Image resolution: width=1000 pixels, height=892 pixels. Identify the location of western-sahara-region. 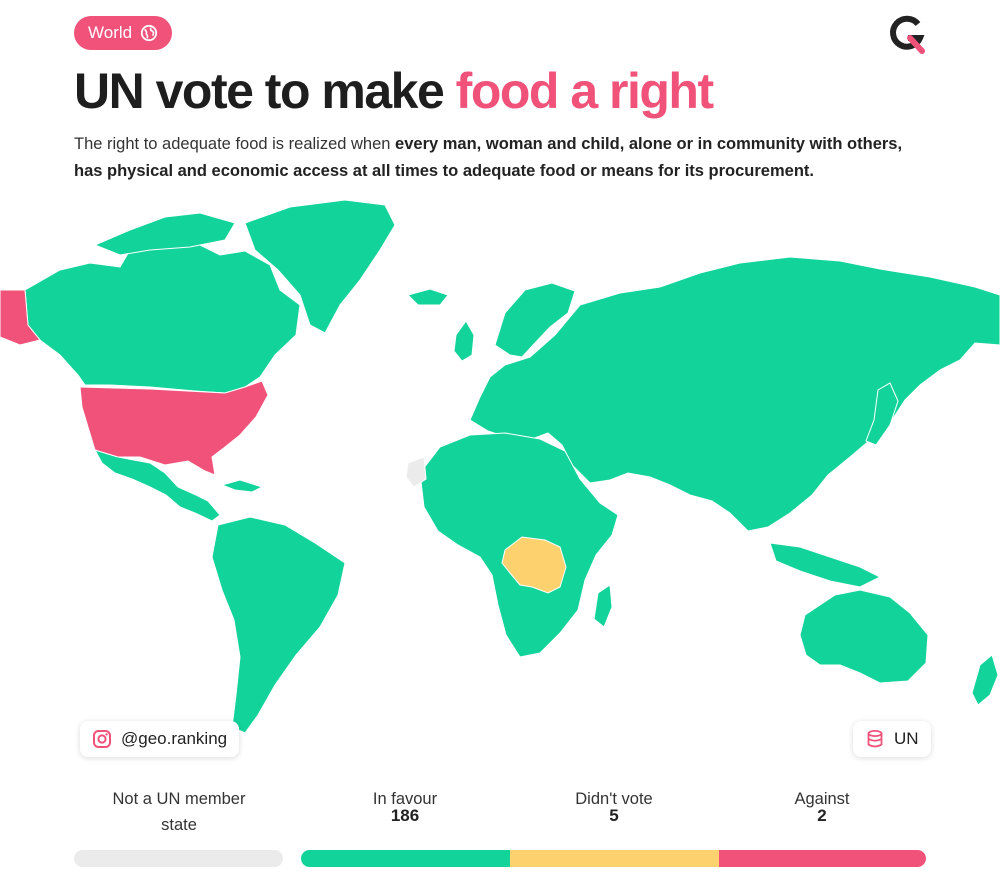
(416, 472).